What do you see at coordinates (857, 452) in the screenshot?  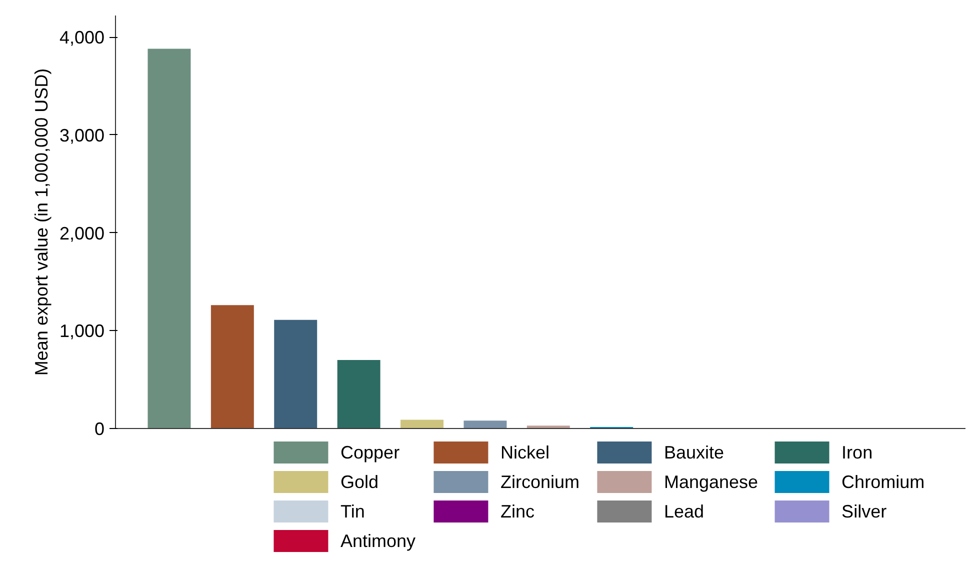 I see `legend-label: Iron` at bounding box center [857, 452].